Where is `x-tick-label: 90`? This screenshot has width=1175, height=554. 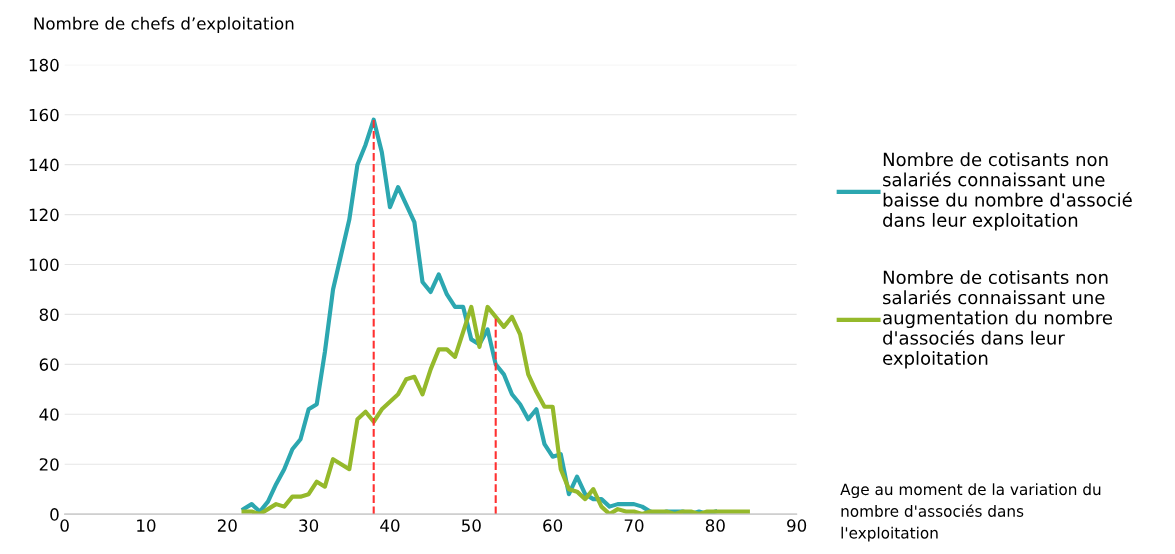
x-tick-label: 90 is located at coordinates (797, 525).